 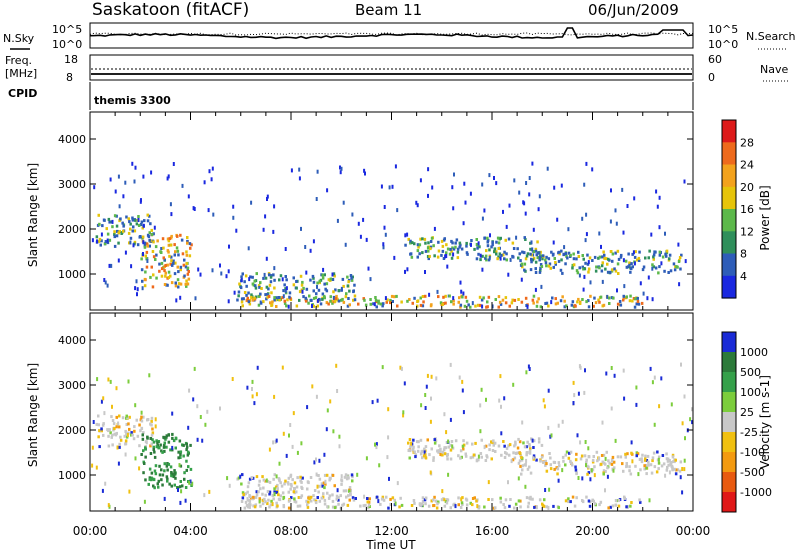 I want to click on colorbar-swatch, so click(x=729, y=462).